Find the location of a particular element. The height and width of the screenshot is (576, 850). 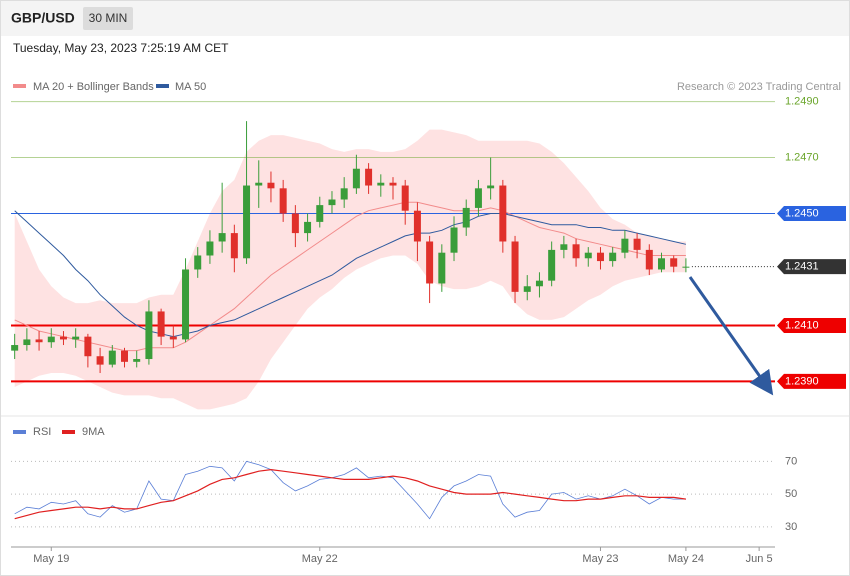

y-tick-label: 70 is located at coordinates (791, 461).